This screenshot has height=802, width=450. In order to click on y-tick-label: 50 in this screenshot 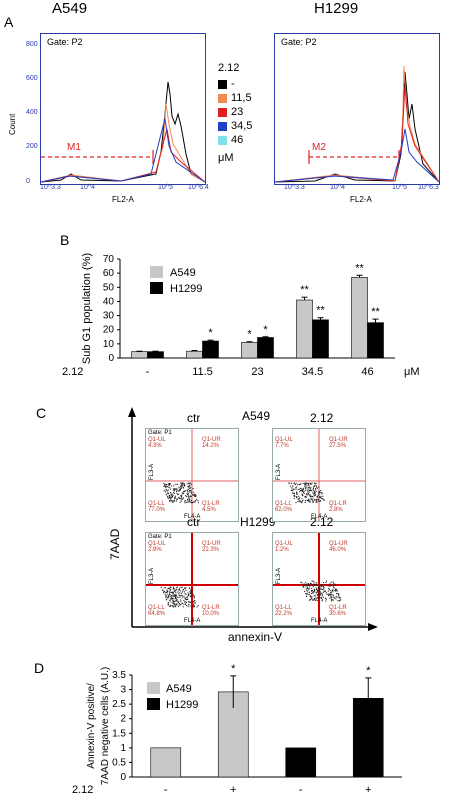, I will do `click(109, 287)`.